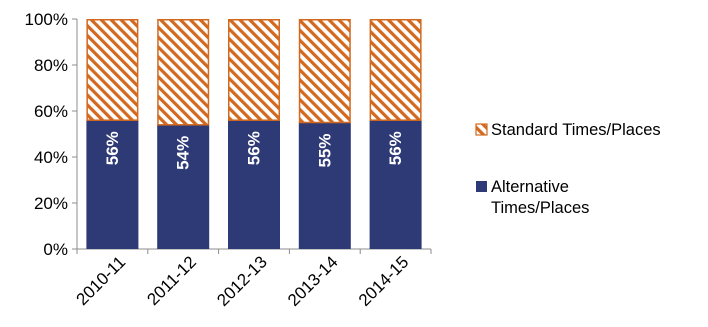 The height and width of the screenshot is (327, 708). Describe the element at coordinates (313, 281) in the screenshot. I see `x-category-label: 2013-14` at that location.